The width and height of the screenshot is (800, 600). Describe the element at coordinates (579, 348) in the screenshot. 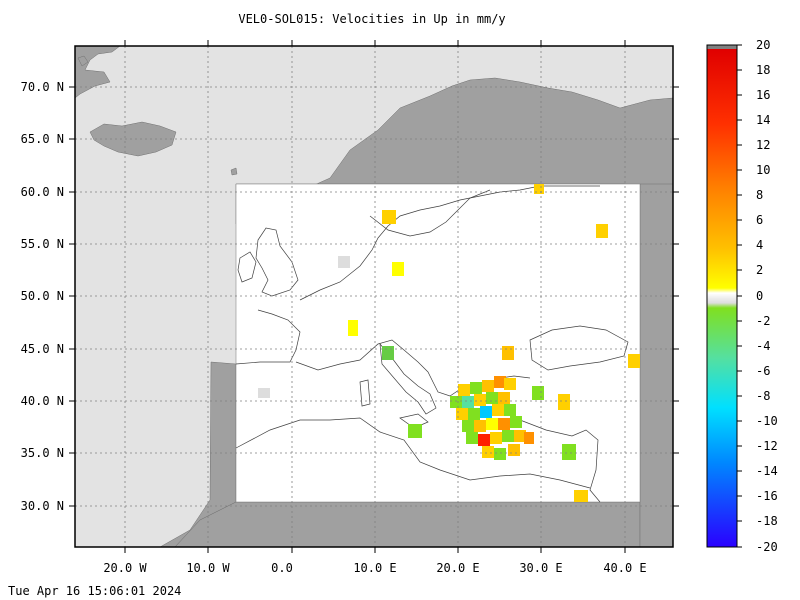

I see `coastline-black-sea` at that location.